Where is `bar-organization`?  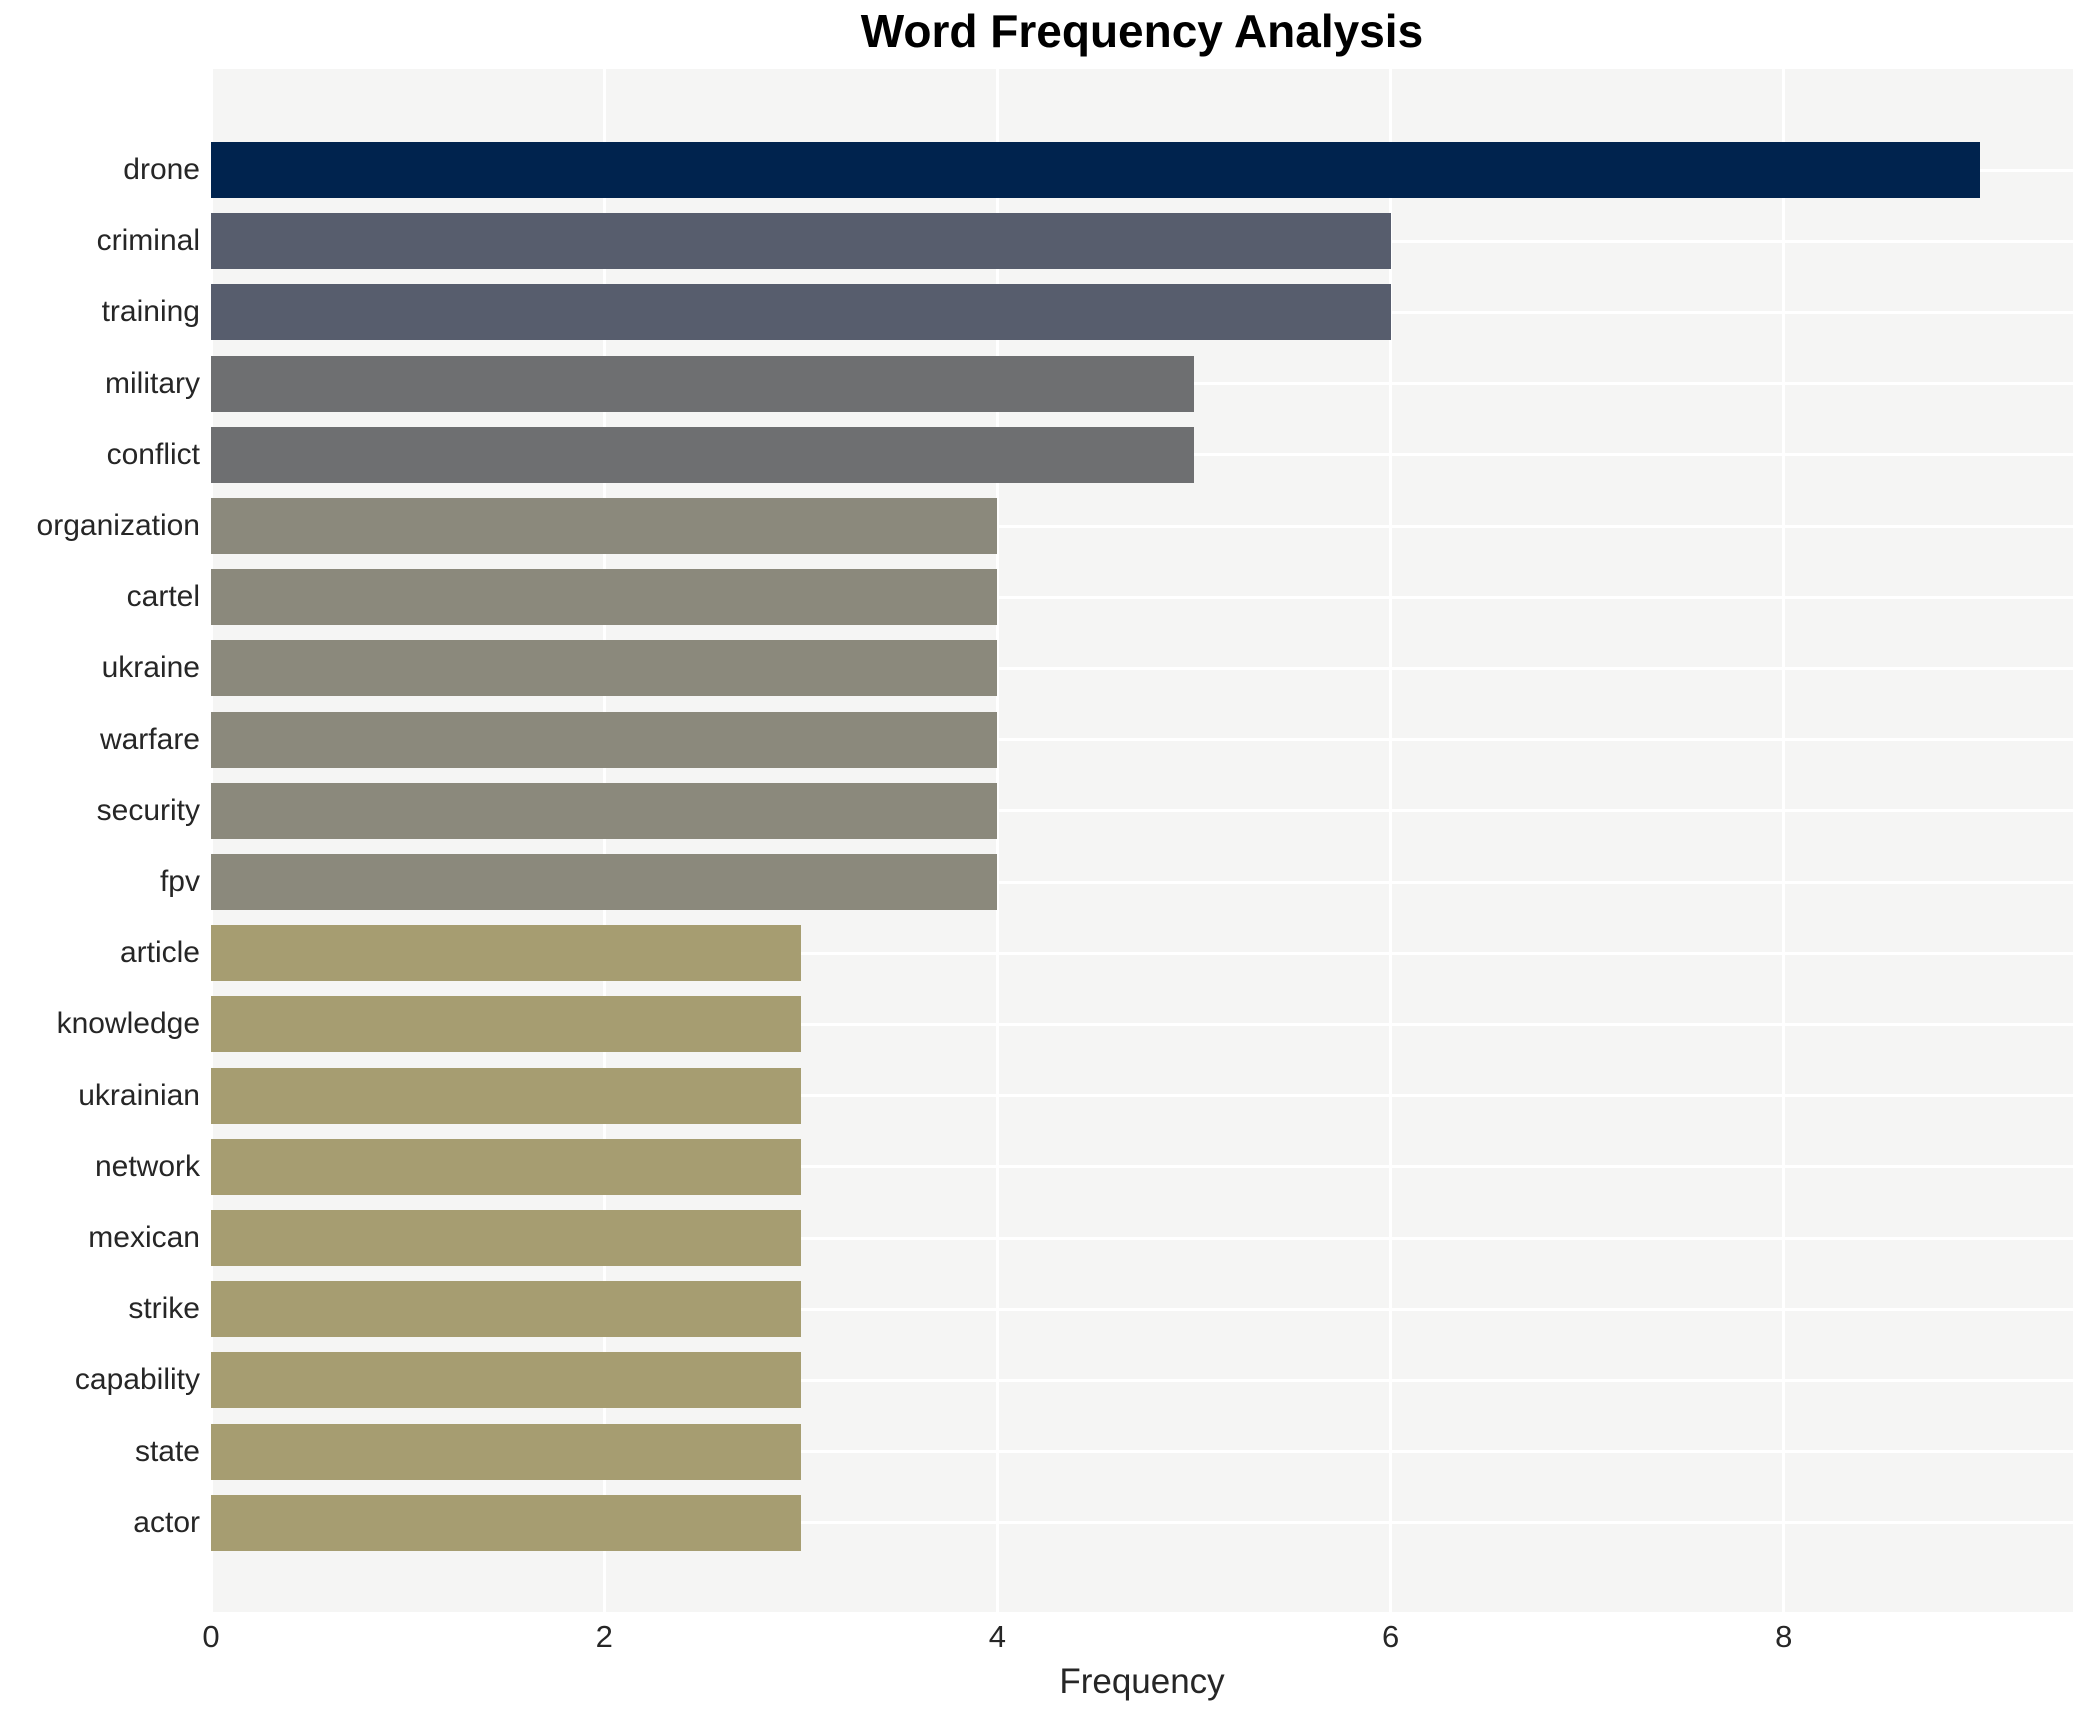
bar-organization is located at coordinates (604, 526).